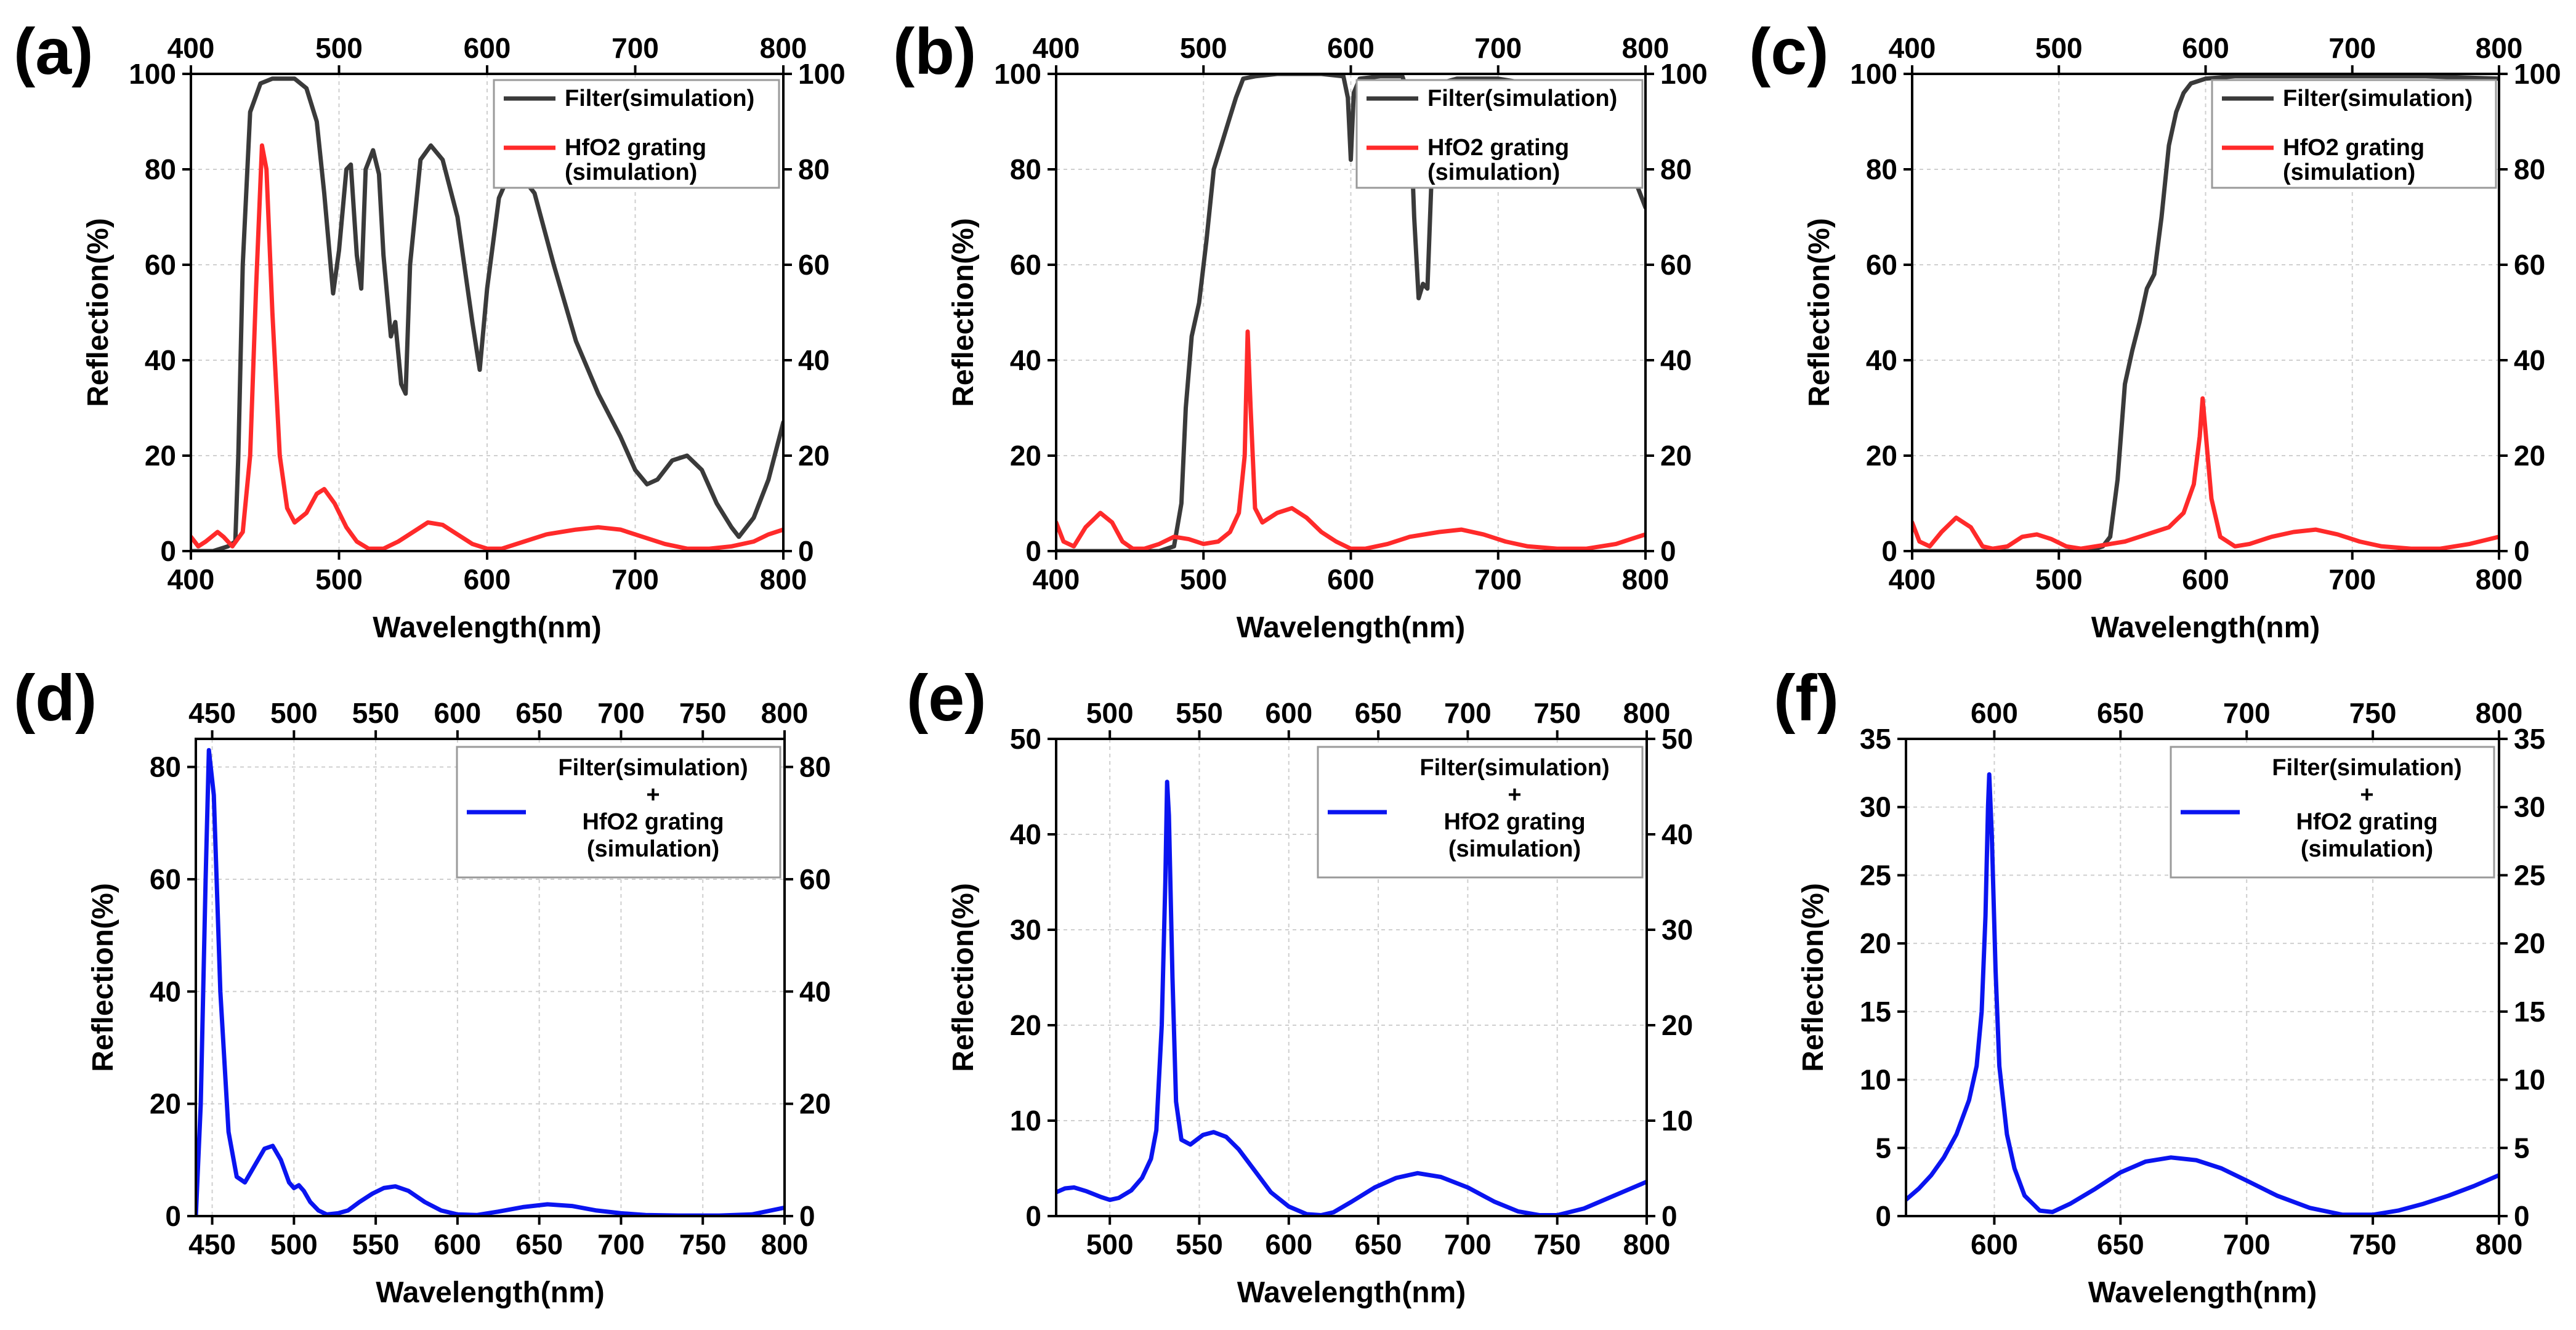 Image resolution: width=2576 pixels, height=1330 pixels. What do you see at coordinates (539, 713) in the screenshot?
I see `x-tick-label-top: 650` at bounding box center [539, 713].